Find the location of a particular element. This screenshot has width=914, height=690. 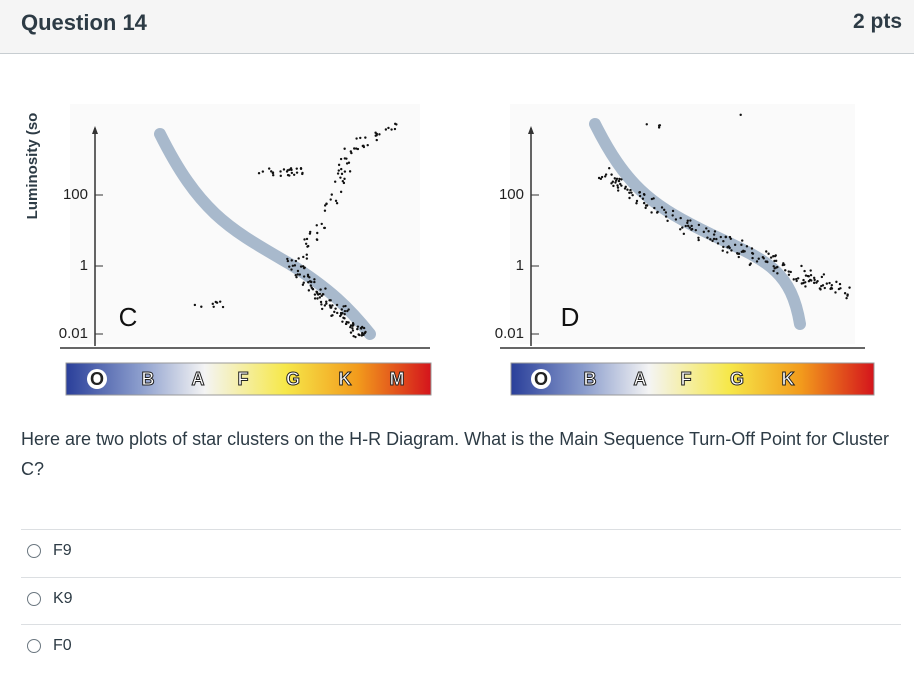

question-points: 2 pts is located at coordinates (877, 21).